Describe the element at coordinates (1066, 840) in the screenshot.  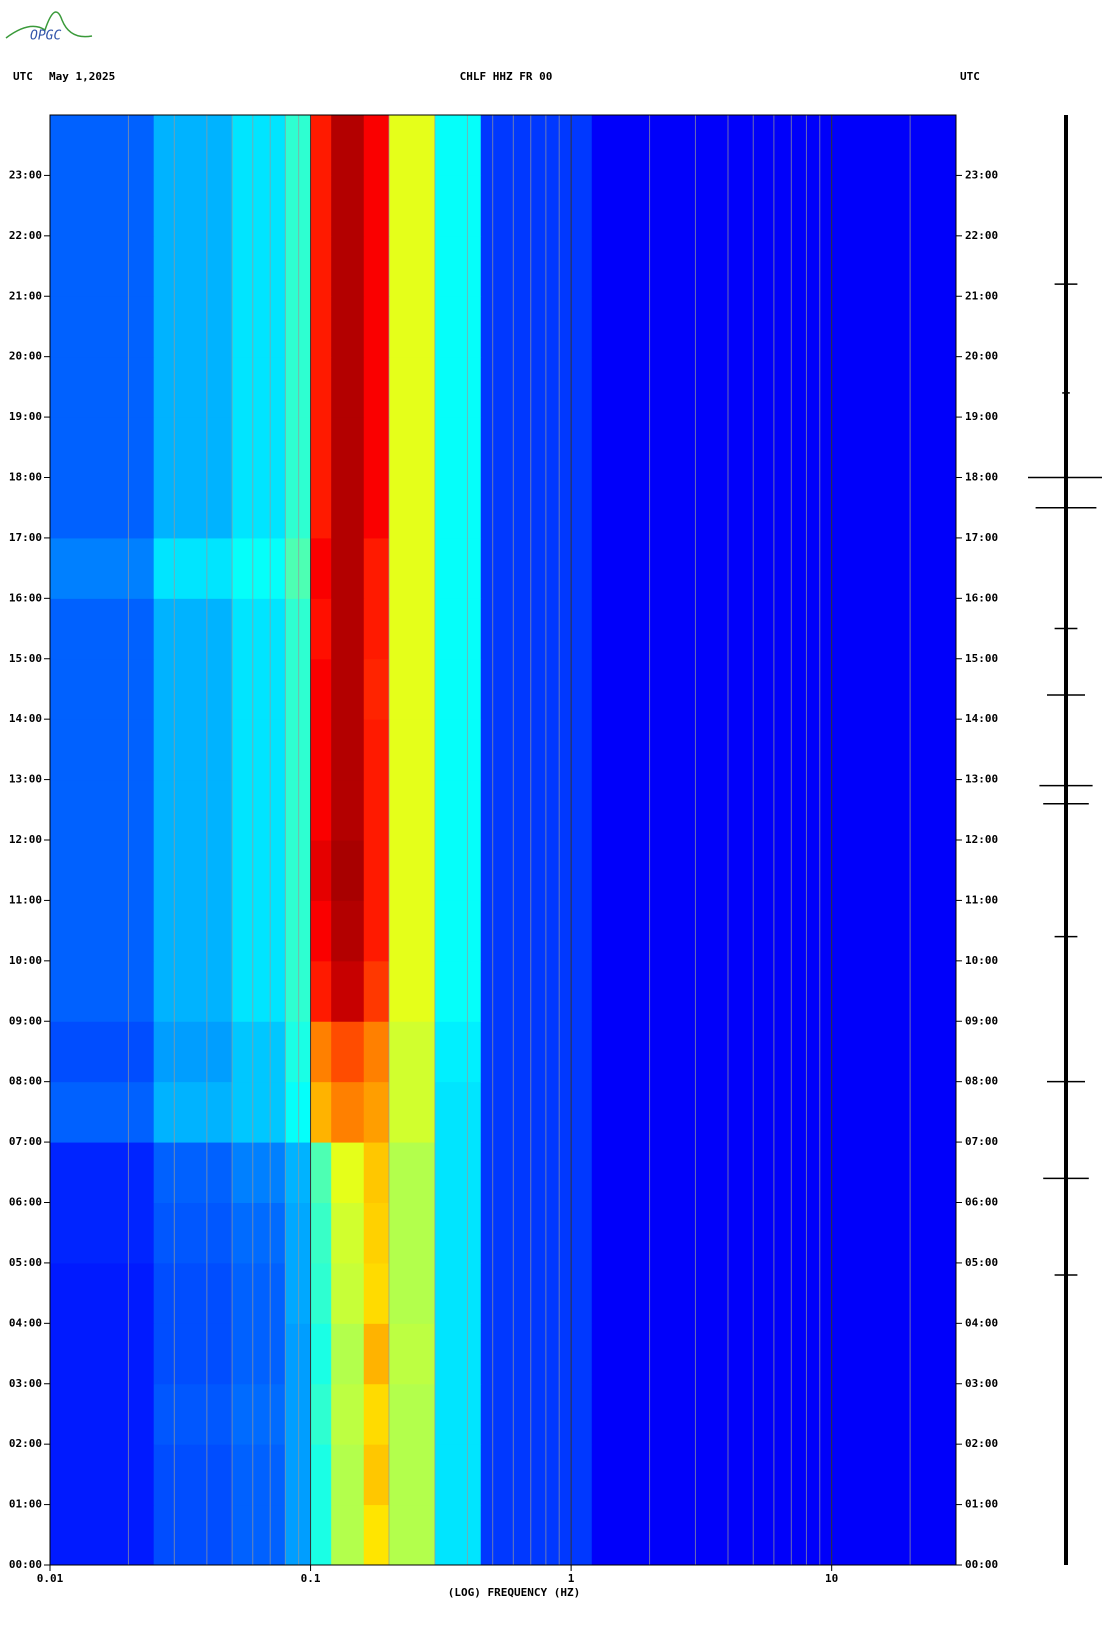
I see `seismogram-trace` at that location.